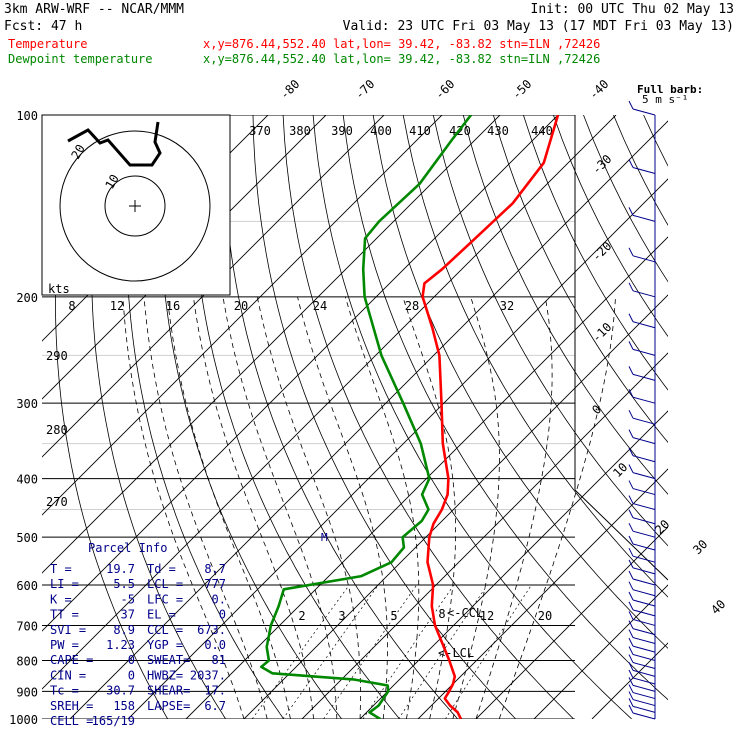 The height and width of the screenshot is (740, 740). Describe the element at coordinates (342, 131) in the screenshot. I see `theta-tick-label: 390` at that location.